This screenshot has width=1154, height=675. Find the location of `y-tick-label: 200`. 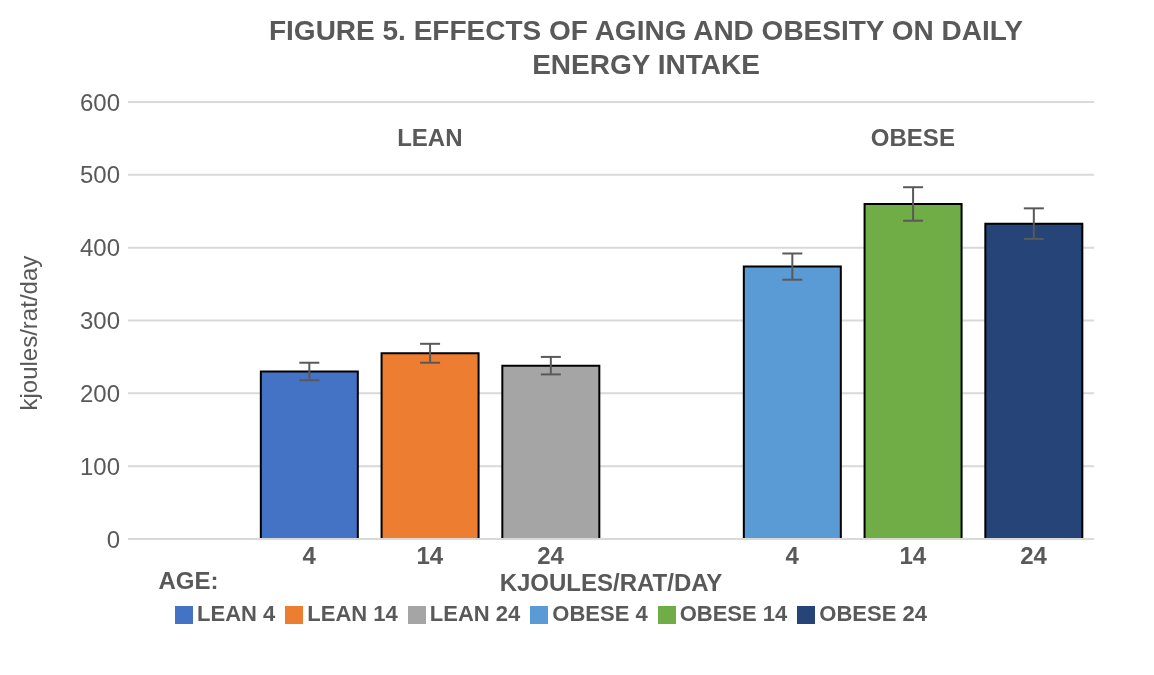

y-tick-label: 200 is located at coordinates (99, 393).